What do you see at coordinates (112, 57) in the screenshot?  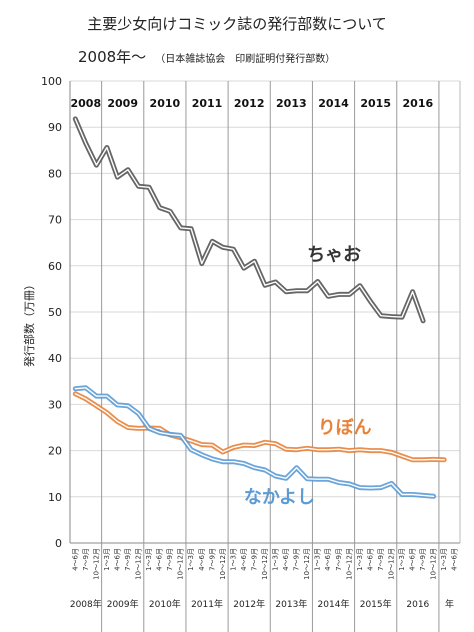 I see `subtitle-main: 2008年～` at bounding box center [112, 57].